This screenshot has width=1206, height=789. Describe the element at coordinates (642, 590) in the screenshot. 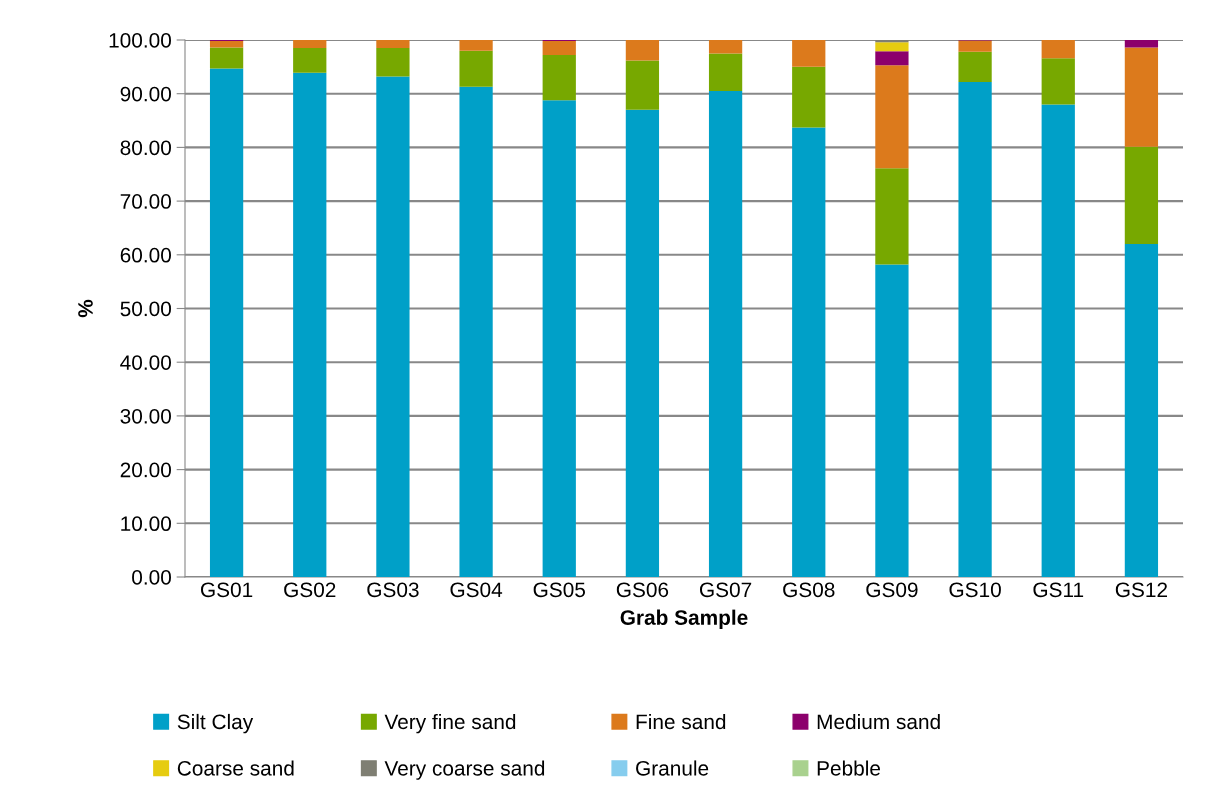

I see `x-tick-label: GS06` at that location.